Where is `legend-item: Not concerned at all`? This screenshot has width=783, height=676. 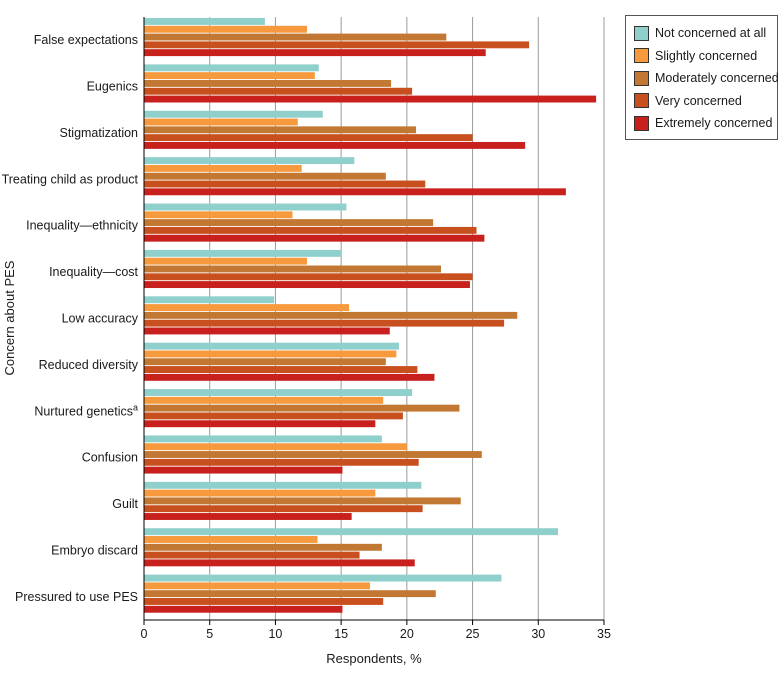
legend-item: Not concerned at all is located at coordinates (705, 33).